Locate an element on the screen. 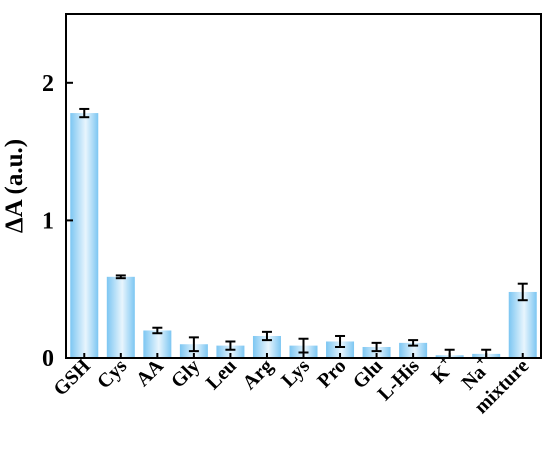 The image size is (550, 456). bar-pro is located at coordinates (340, 349).